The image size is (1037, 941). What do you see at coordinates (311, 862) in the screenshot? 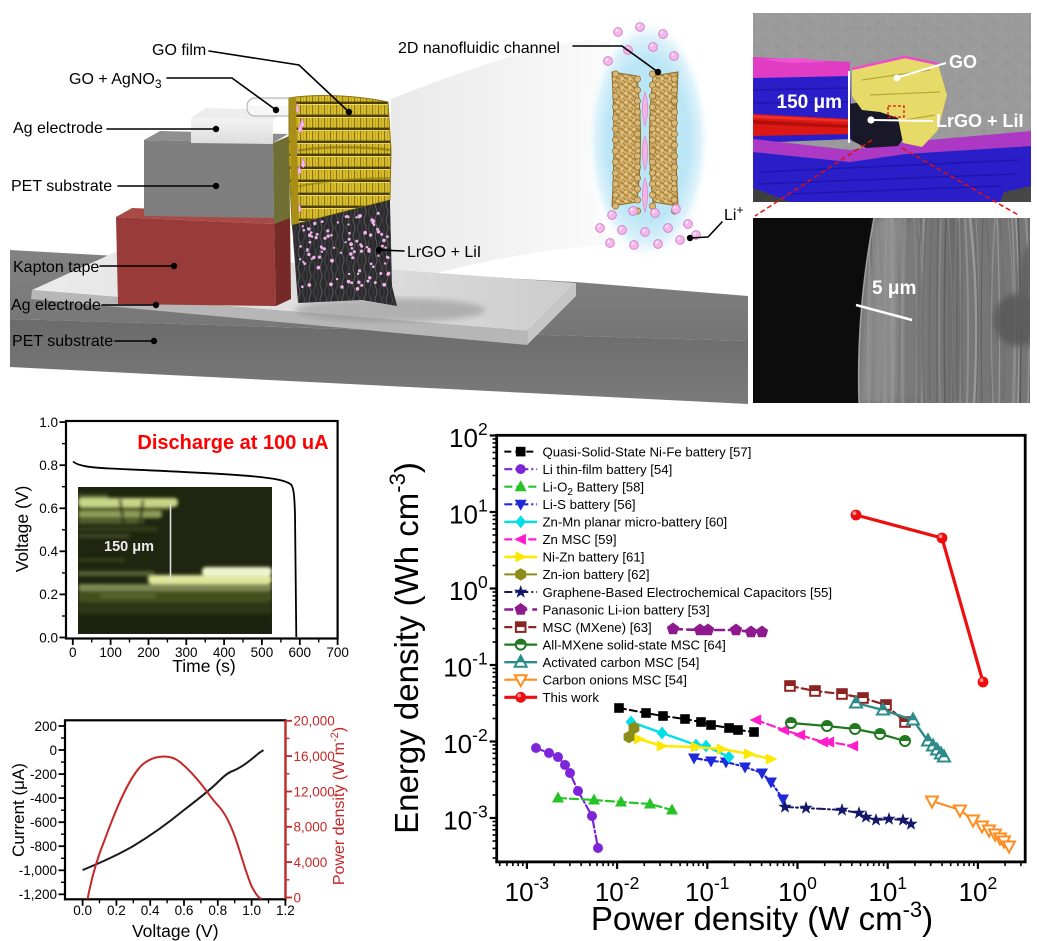
I see `svg-text: 4,000` at bounding box center [311, 862].